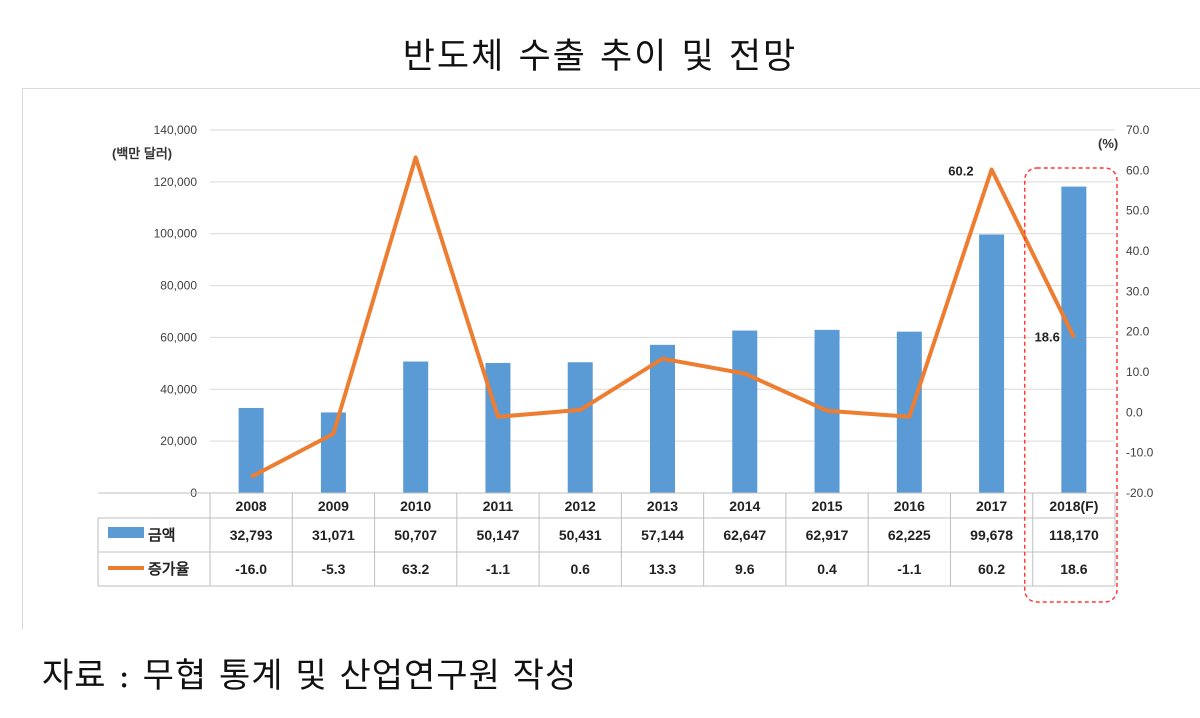  Describe the element at coordinates (1138, 211) in the screenshot. I see `y-tick-right: 50.0` at that location.